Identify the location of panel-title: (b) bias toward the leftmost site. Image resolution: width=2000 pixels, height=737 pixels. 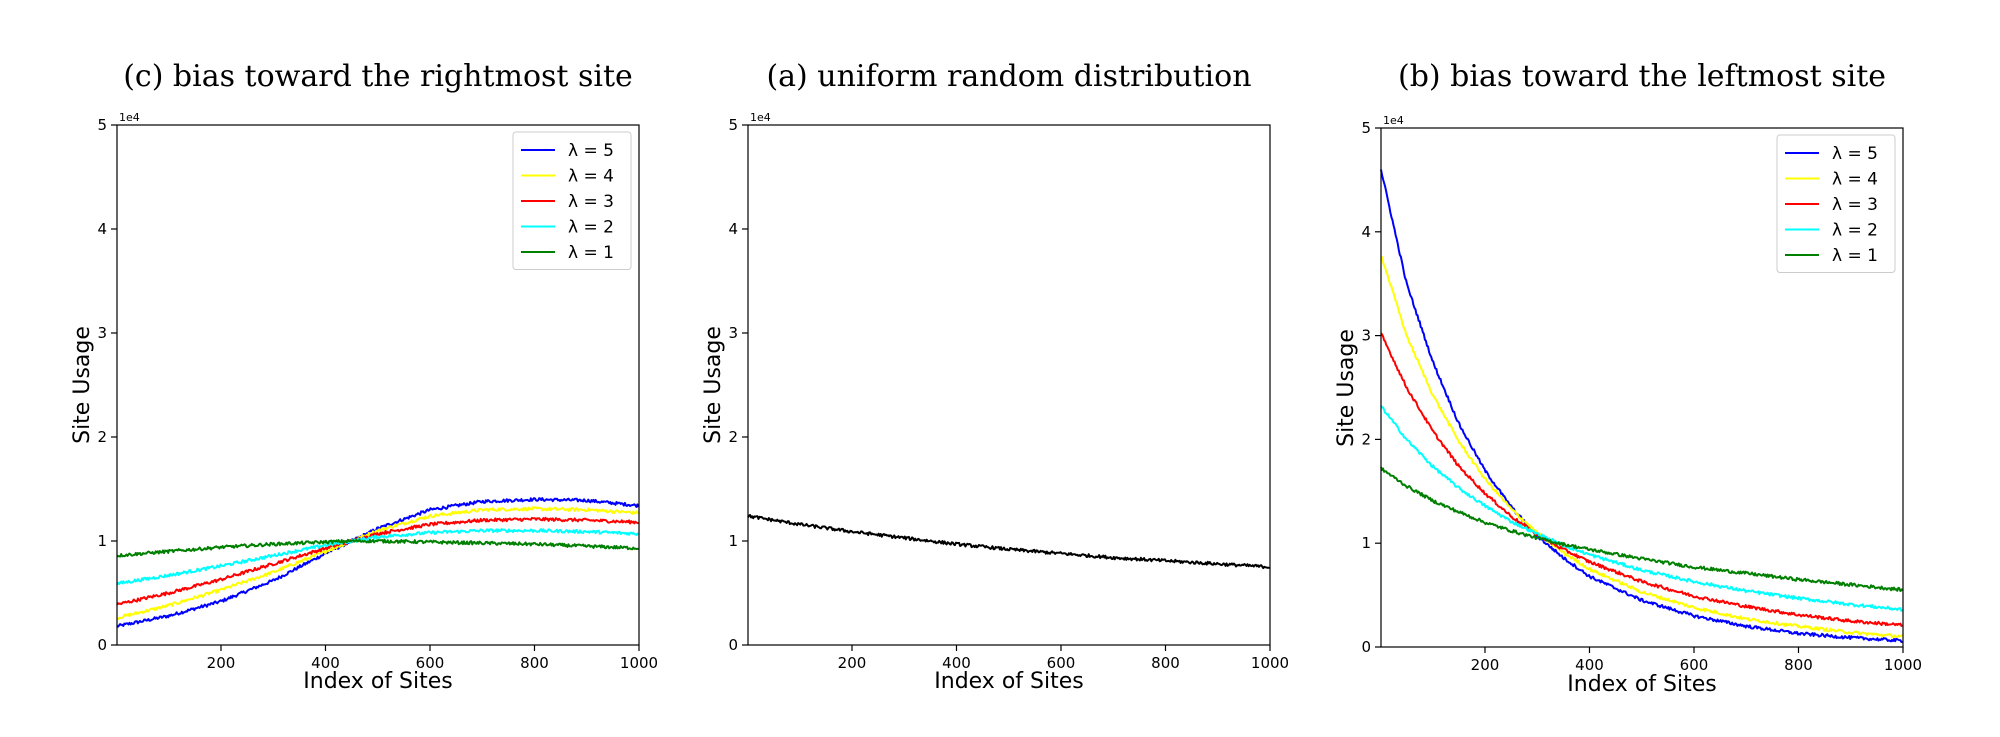
(1642, 76).